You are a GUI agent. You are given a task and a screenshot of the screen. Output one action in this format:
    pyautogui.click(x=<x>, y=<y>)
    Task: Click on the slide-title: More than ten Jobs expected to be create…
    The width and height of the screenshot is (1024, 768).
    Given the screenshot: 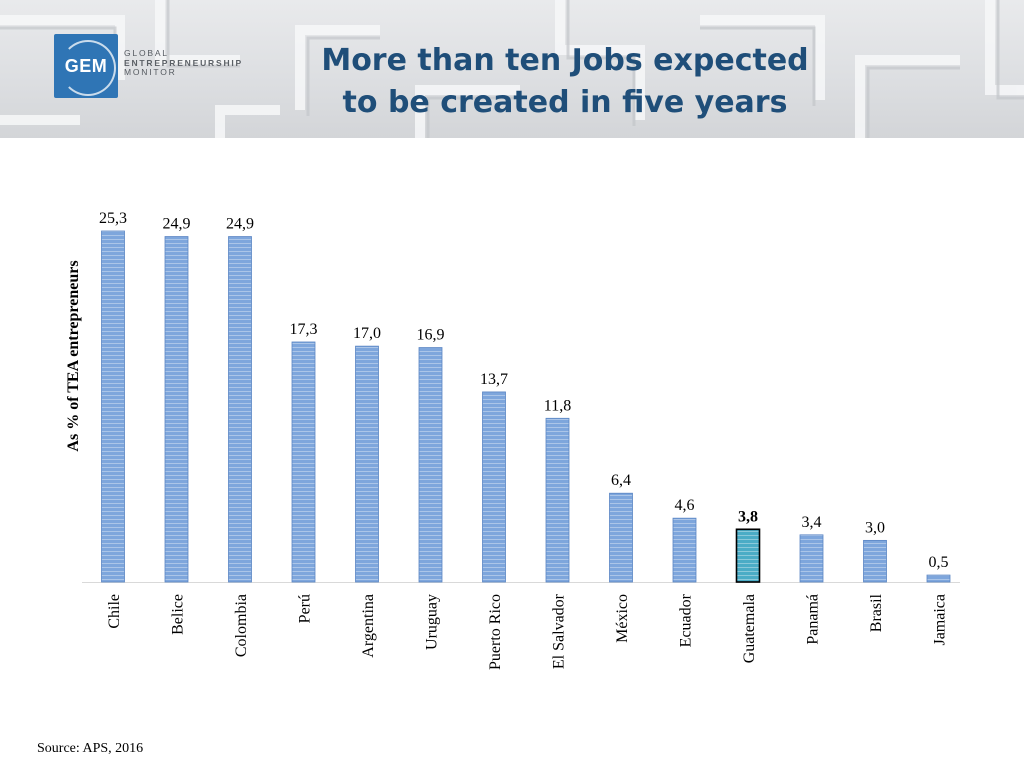 What is the action you would take?
    pyautogui.click(x=565, y=82)
    